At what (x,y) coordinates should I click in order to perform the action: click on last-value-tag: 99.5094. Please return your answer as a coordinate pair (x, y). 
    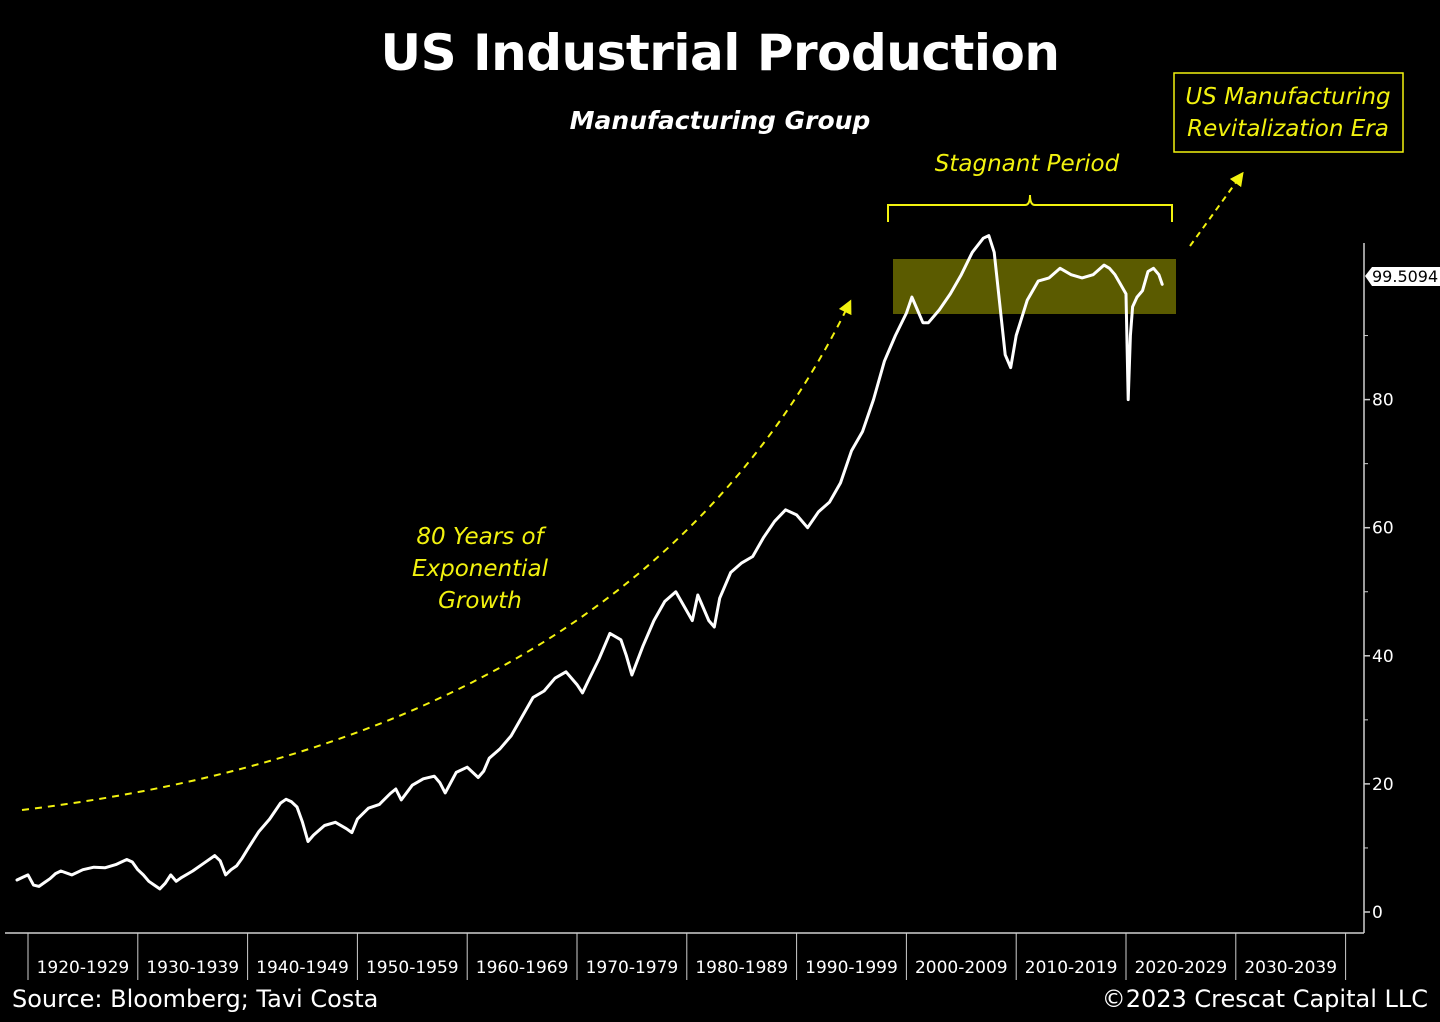
    Looking at the image, I should click on (1402, 276).